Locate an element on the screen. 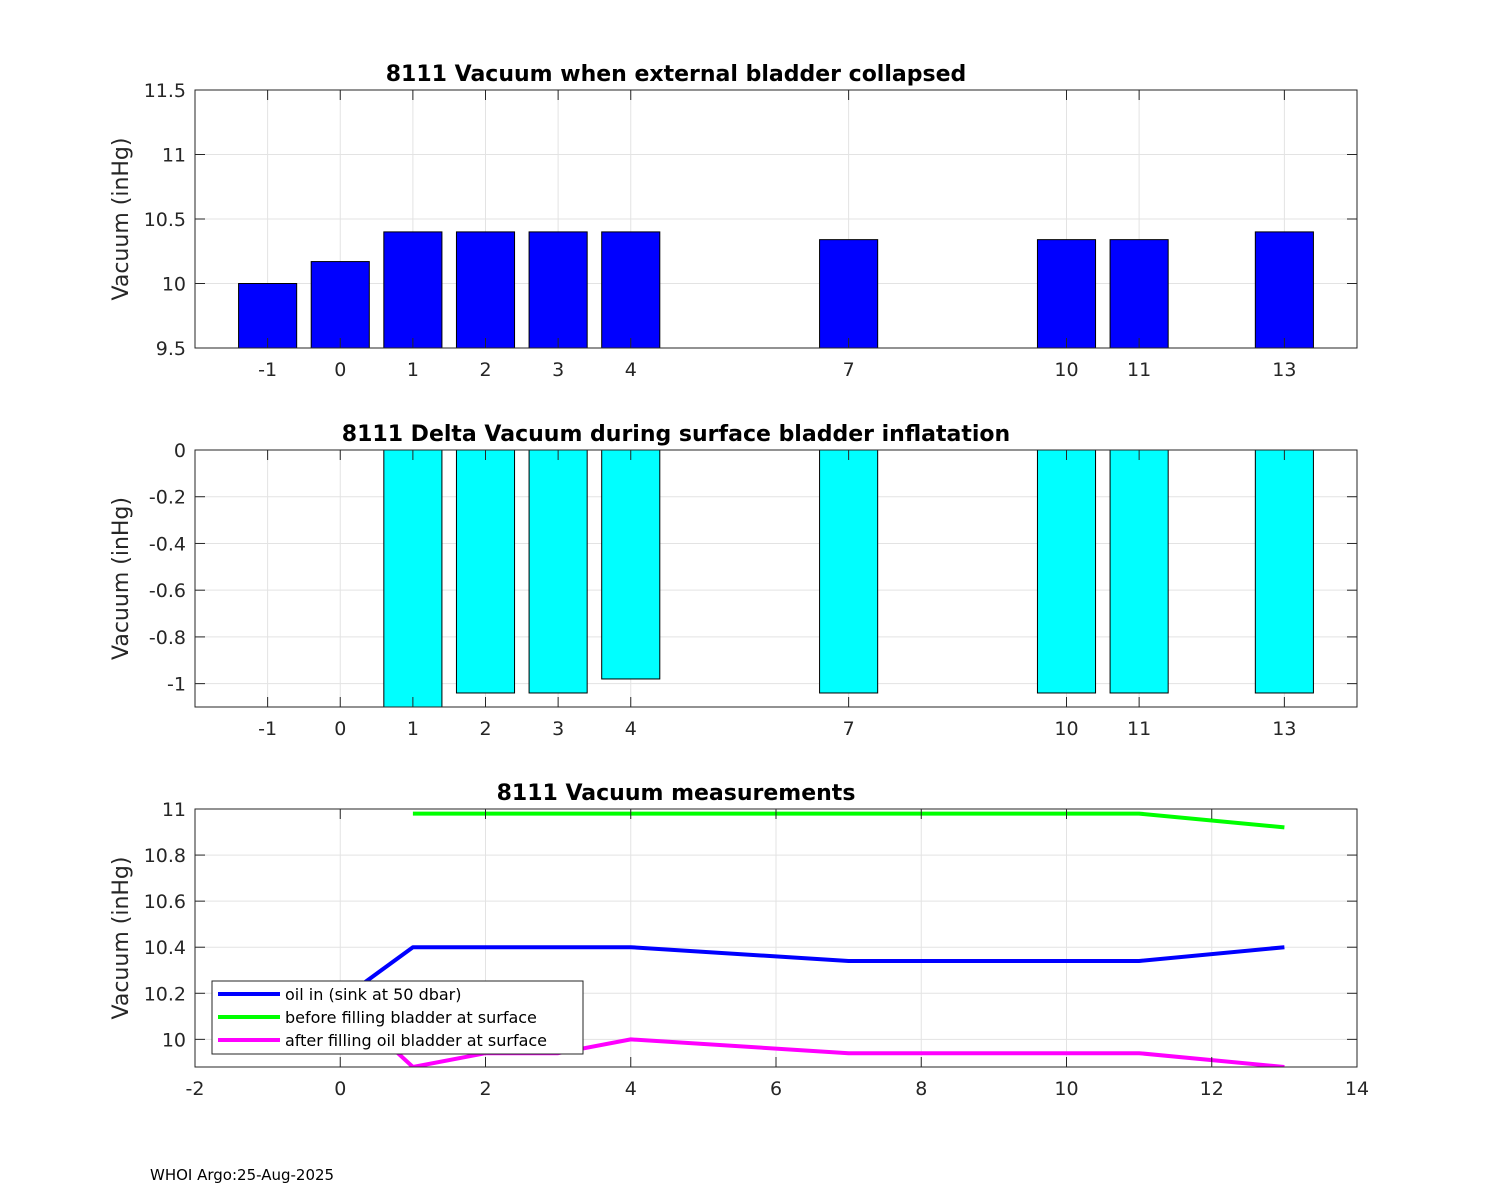 This screenshot has width=1500, height=1200. x-tick-label: 6 is located at coordinates (776, 1089).